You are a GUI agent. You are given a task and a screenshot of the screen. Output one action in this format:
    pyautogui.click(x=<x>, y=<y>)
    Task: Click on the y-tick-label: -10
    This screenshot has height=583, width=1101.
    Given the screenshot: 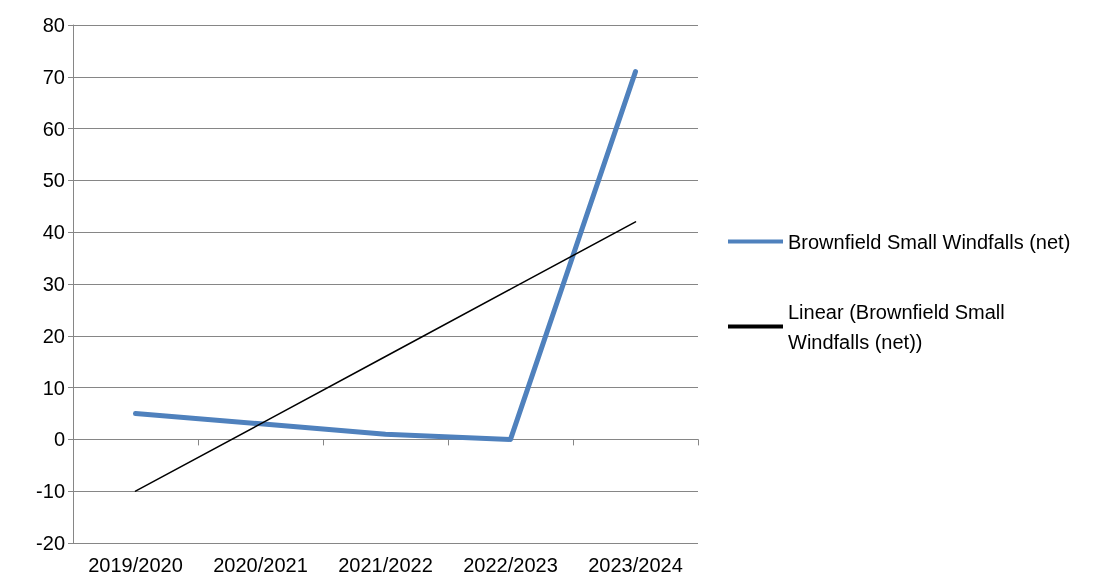 What is the action you would take?
    pyautogui.click(x=50, y=491)
    